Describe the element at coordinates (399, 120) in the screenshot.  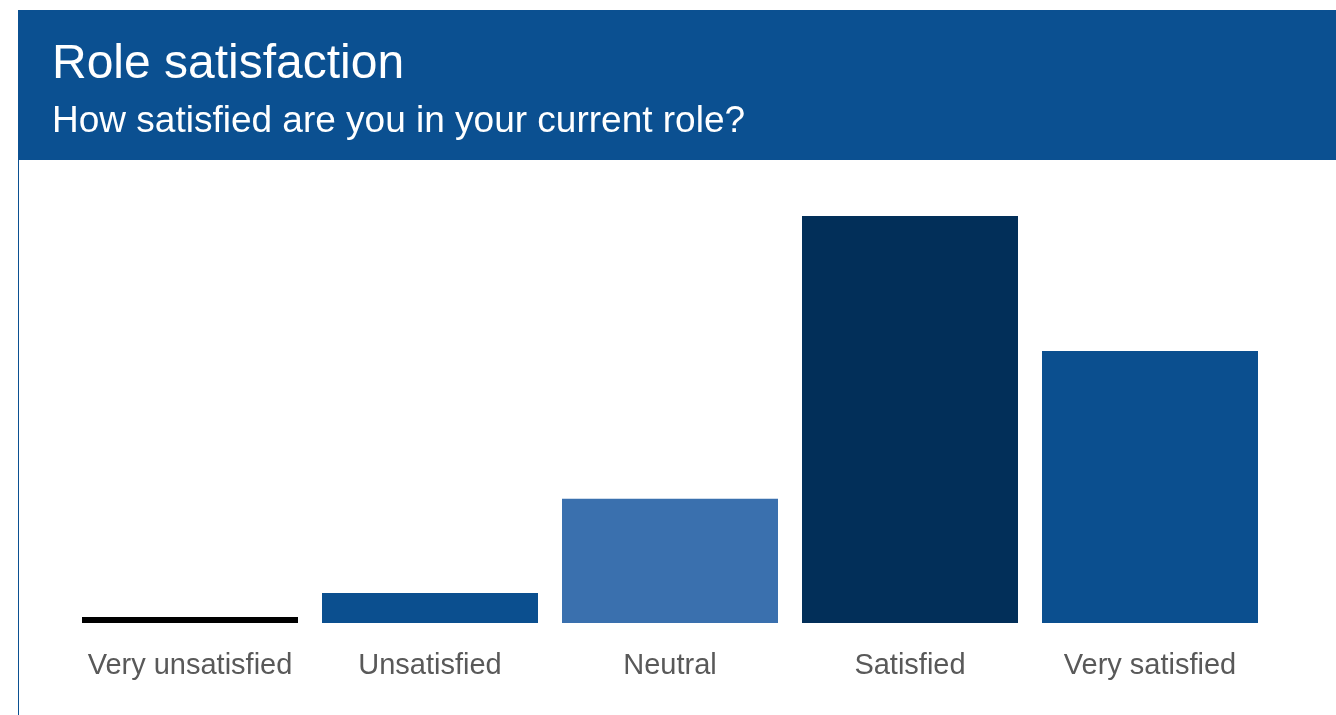
I see `chart-subtitle: How satisfied are you in your current role?` at that location.